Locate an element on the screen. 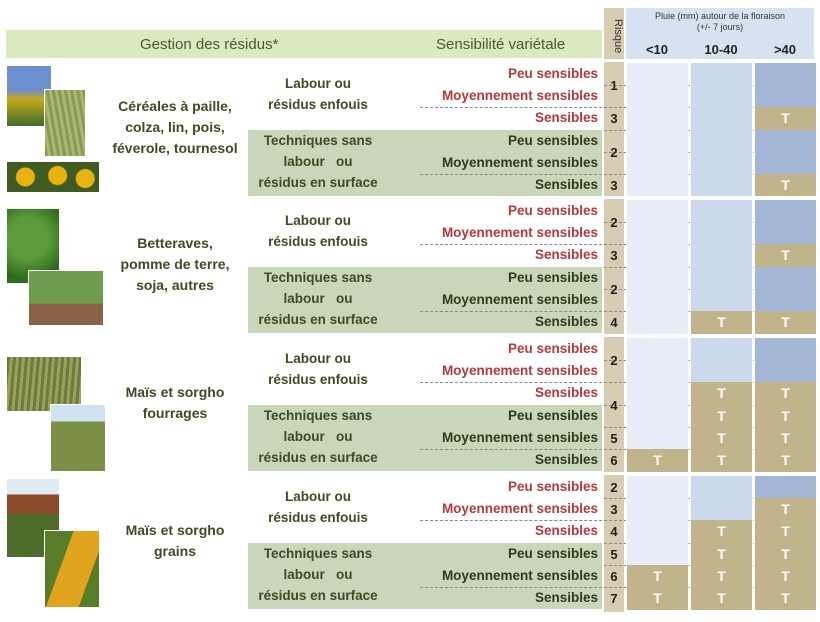  crop-label: Betteraves, pomme de terre, soja, autres is located at coordinates (175, 264).